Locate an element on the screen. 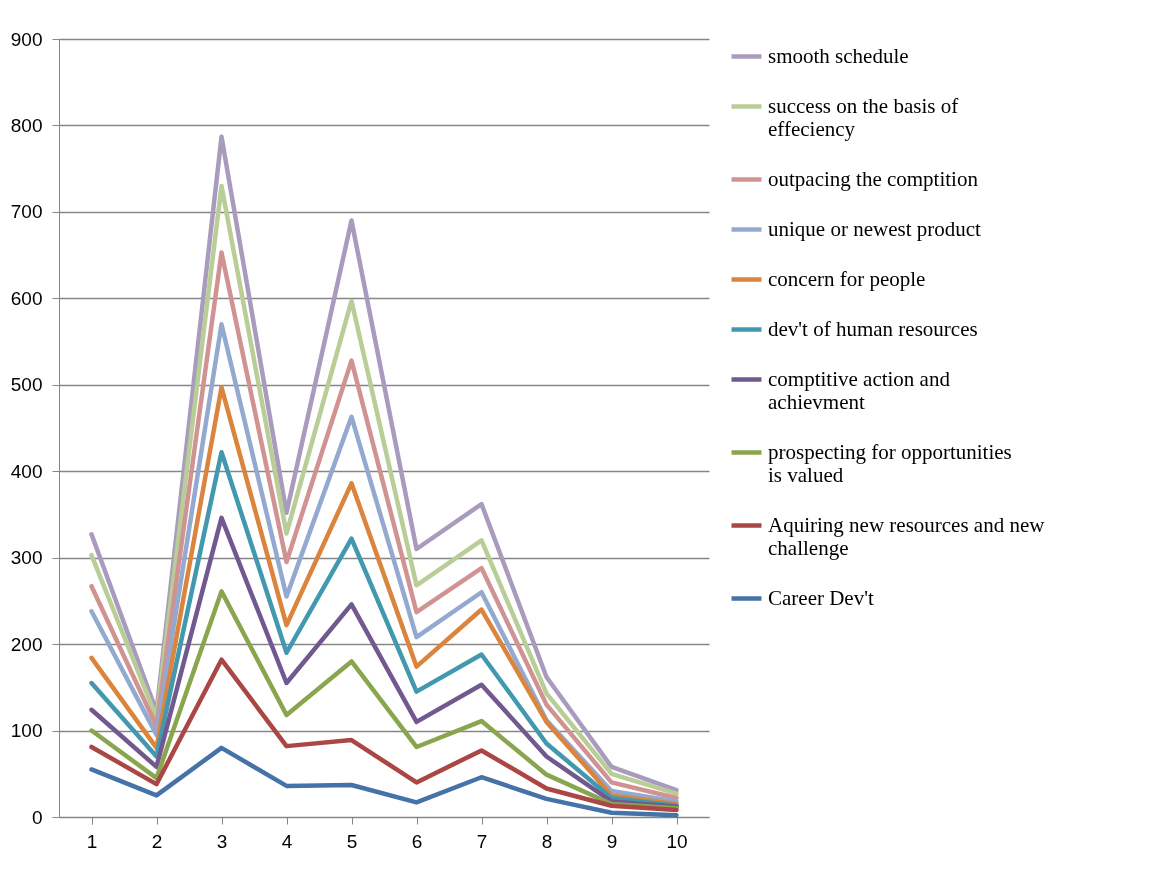 The width and height of the screenshot is (1166, 878). x-tick-label: 3 is located at coordinates (222, 841).